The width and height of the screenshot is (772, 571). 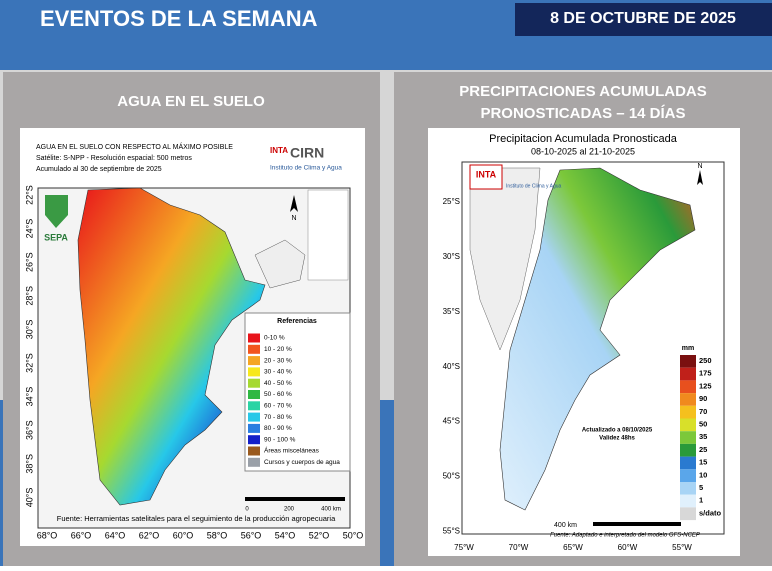 I want to click on lon-label: 50°O, so click(x=353, y=535).